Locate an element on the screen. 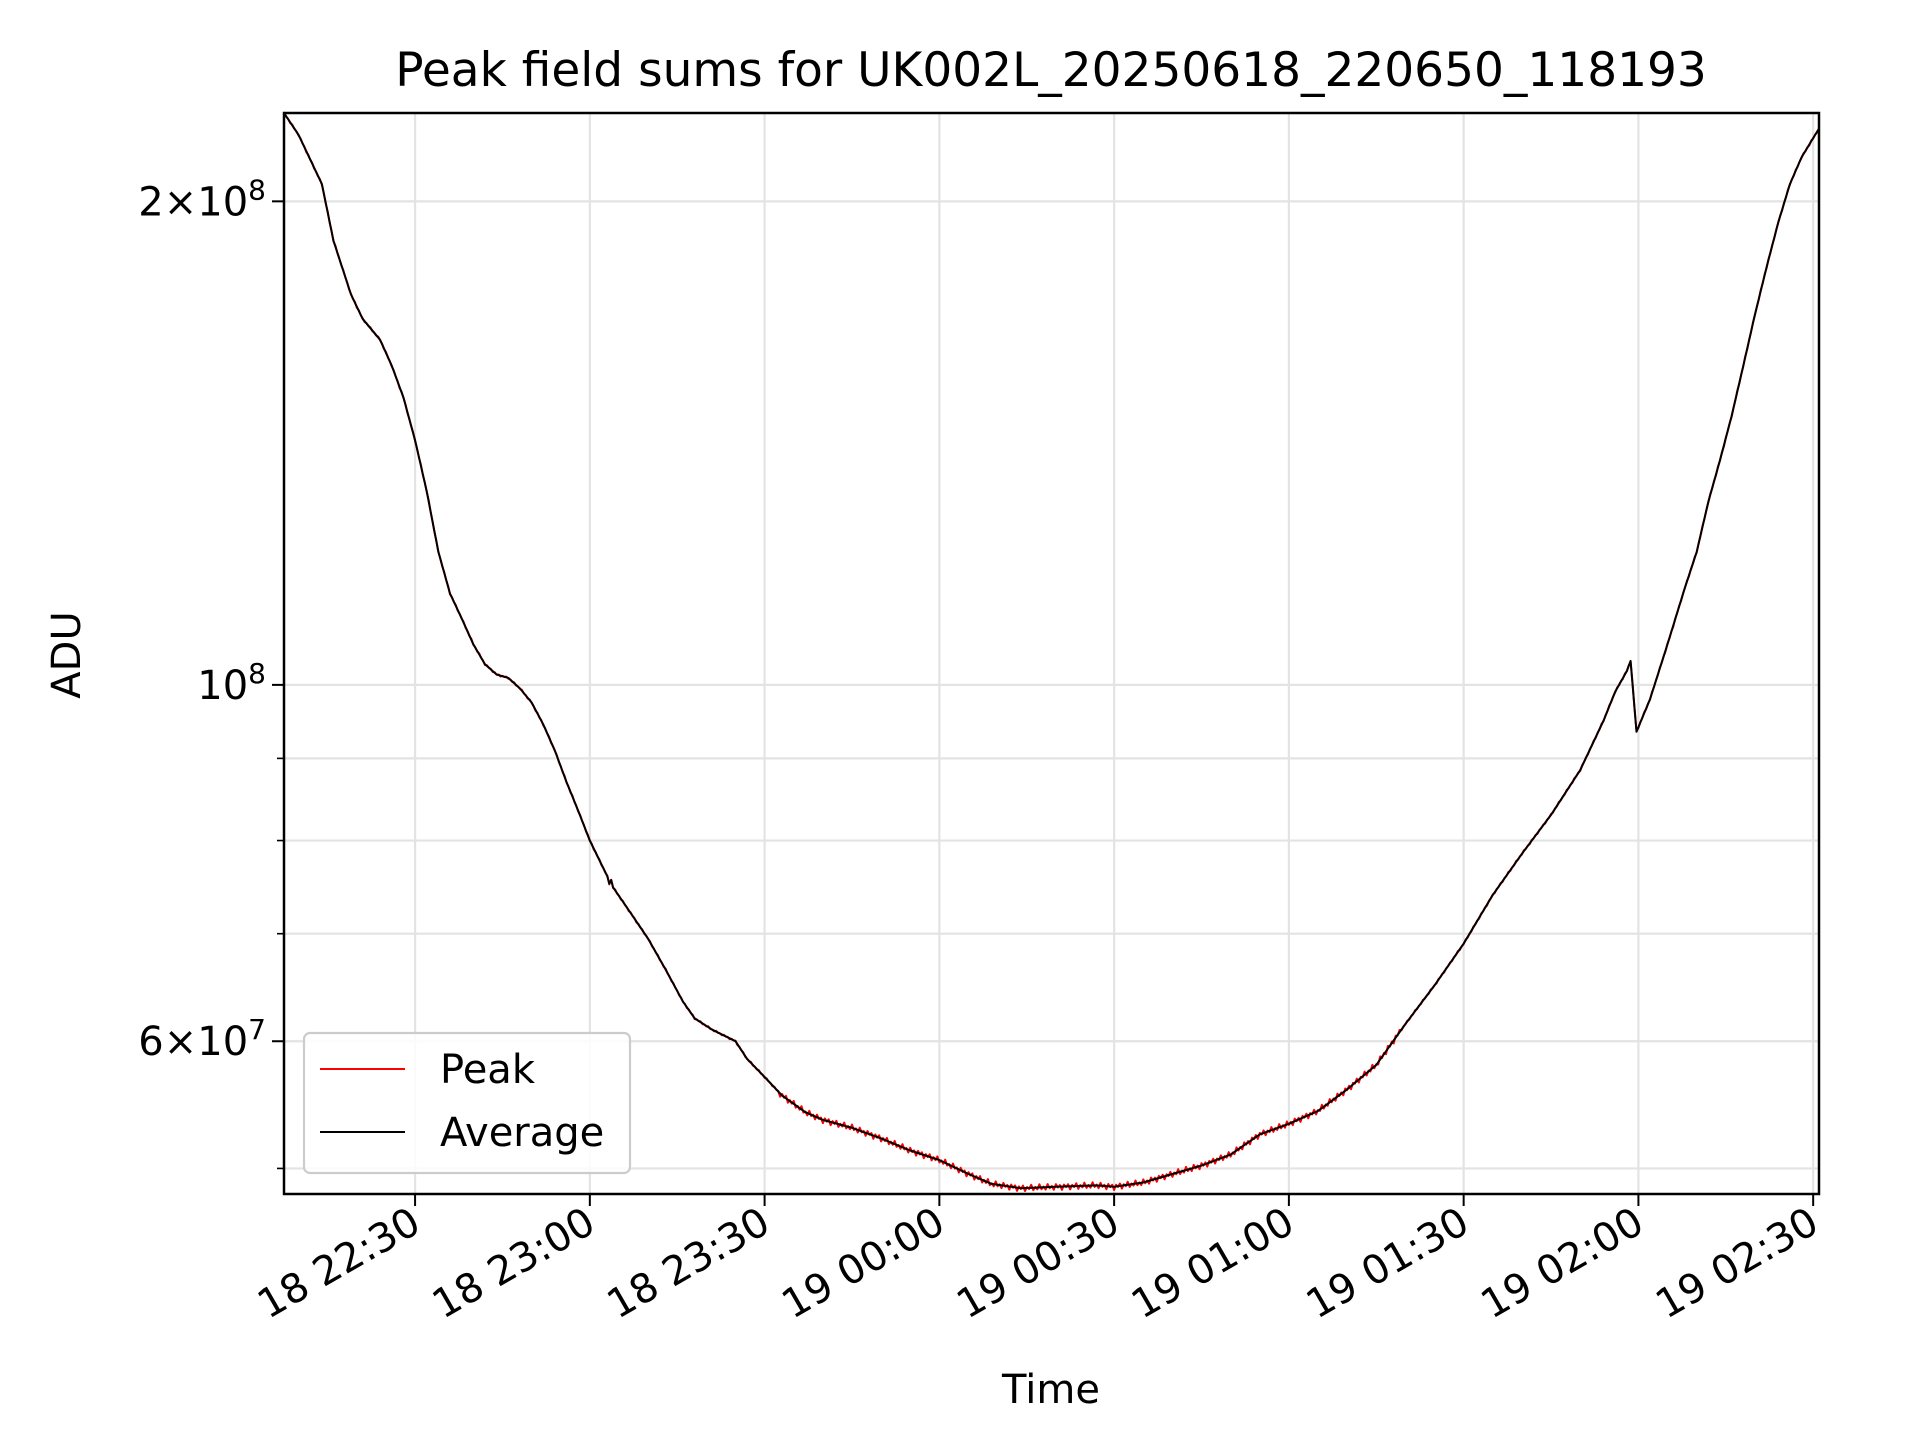 This screenshot has height=1440, width=1920. x-tick-label: 18 23:30 is located at coordinates (689, 1263).